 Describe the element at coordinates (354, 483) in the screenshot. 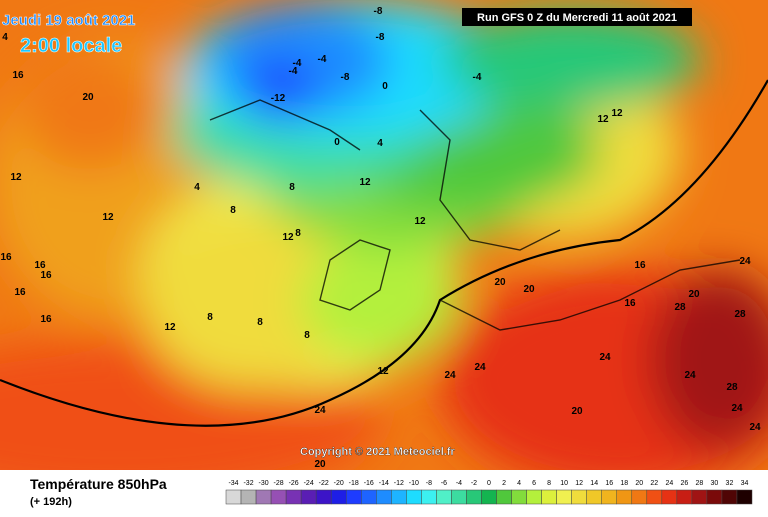

I see `scale-label: -18` at that location.